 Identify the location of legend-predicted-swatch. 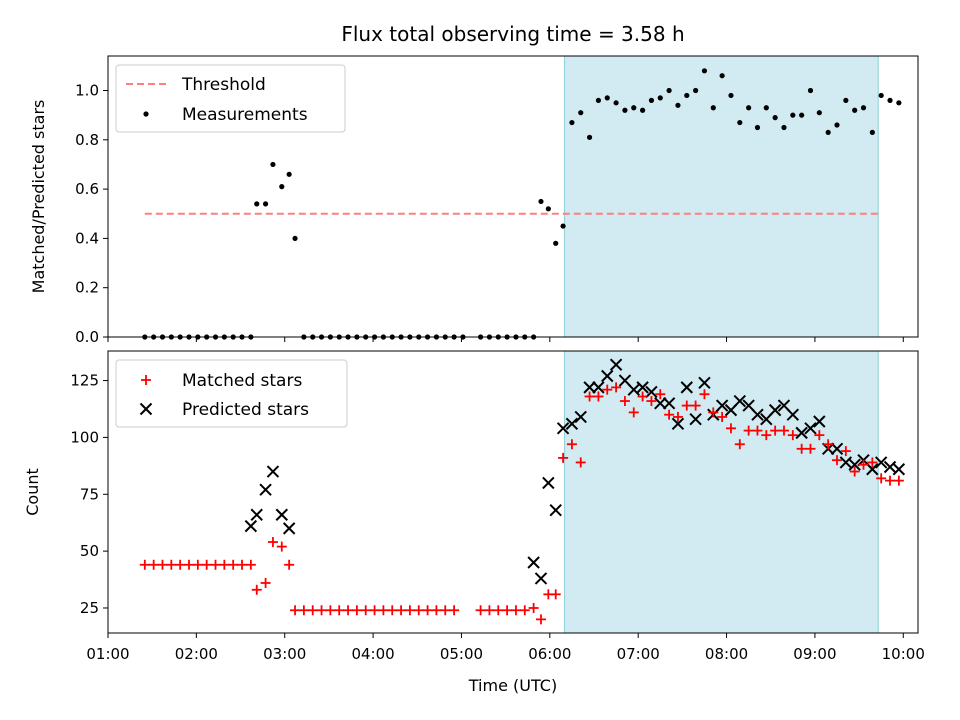
(146, 409).